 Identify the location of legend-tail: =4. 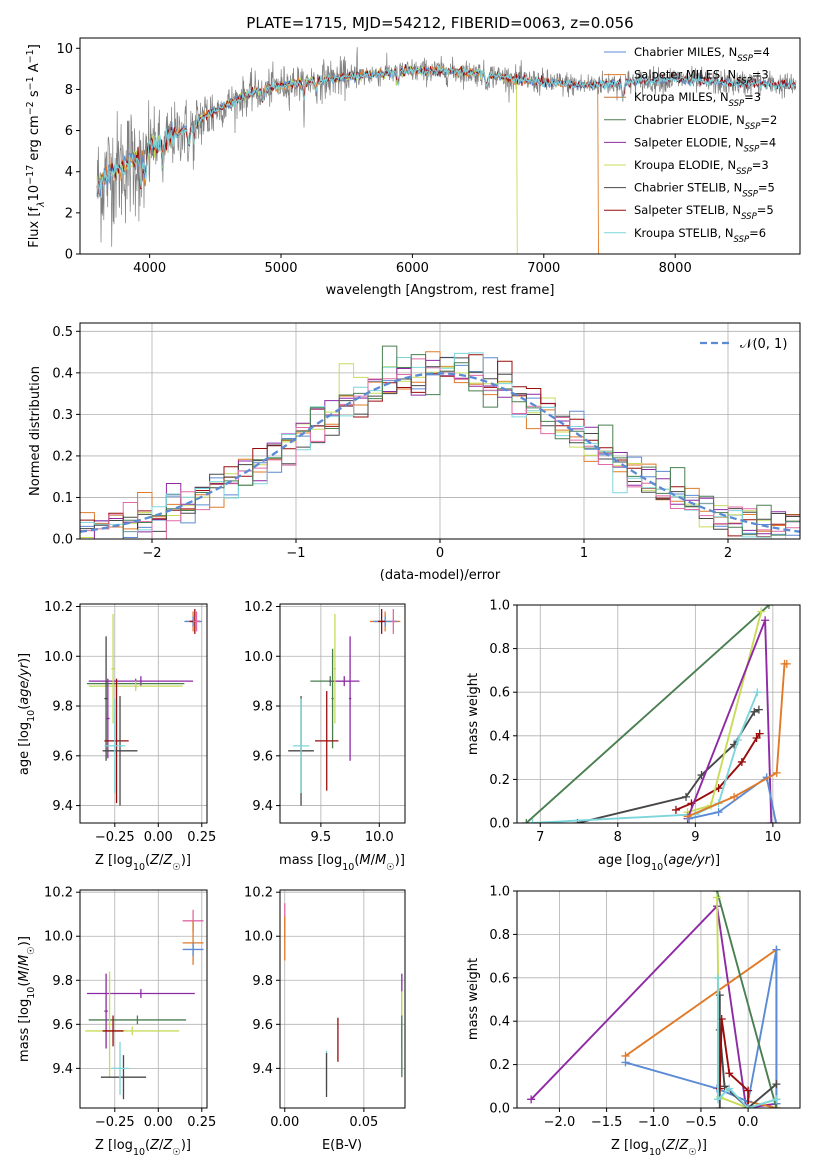
(761, 52).